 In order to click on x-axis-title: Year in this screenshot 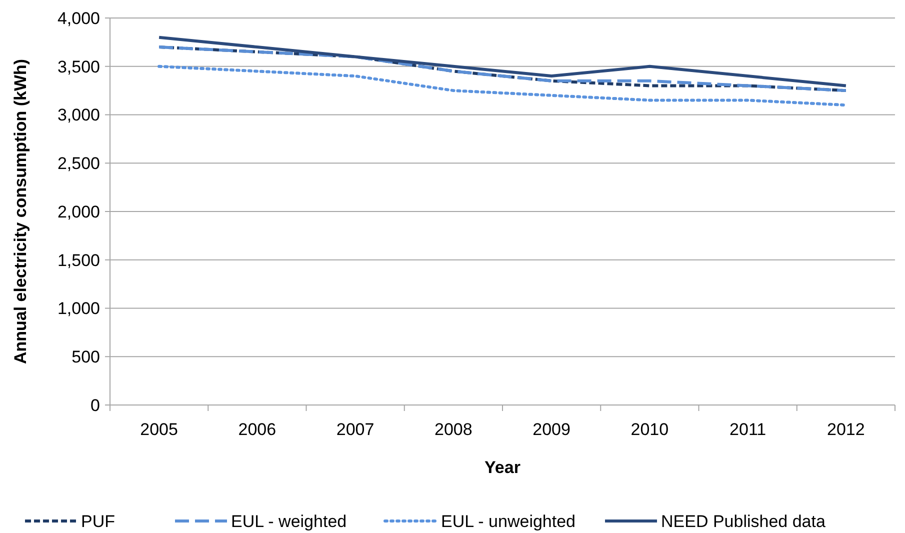, I will do `click(502, 467)`.